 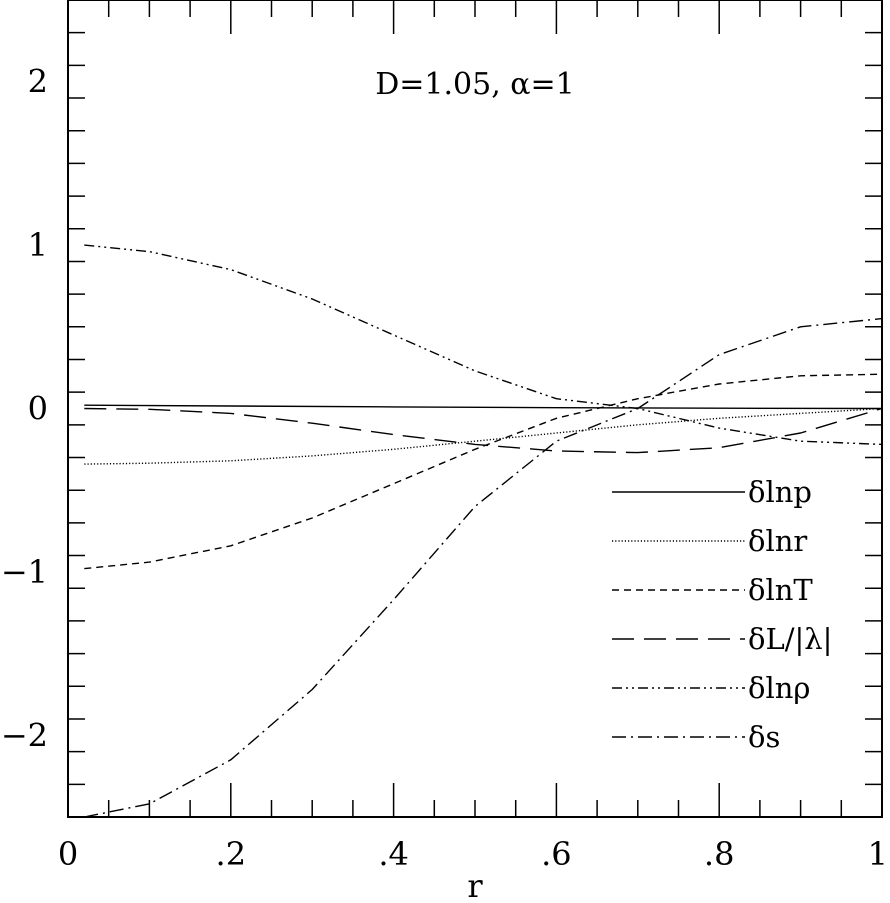 I want to click on legend-label: δs, so click(x=764, y=737).